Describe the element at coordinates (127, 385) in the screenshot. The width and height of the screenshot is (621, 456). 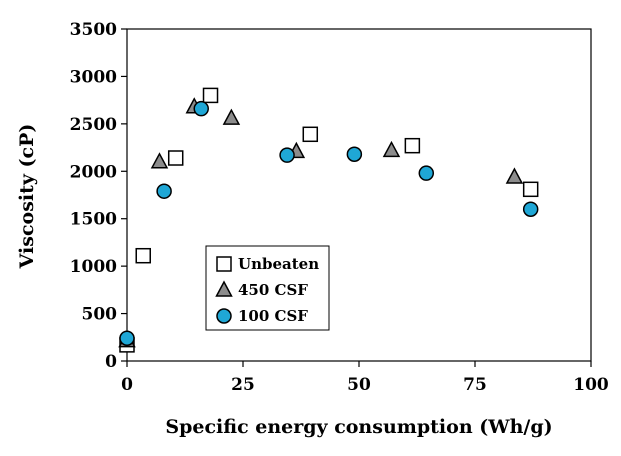
I see `x-tick-label: 0` at that location.